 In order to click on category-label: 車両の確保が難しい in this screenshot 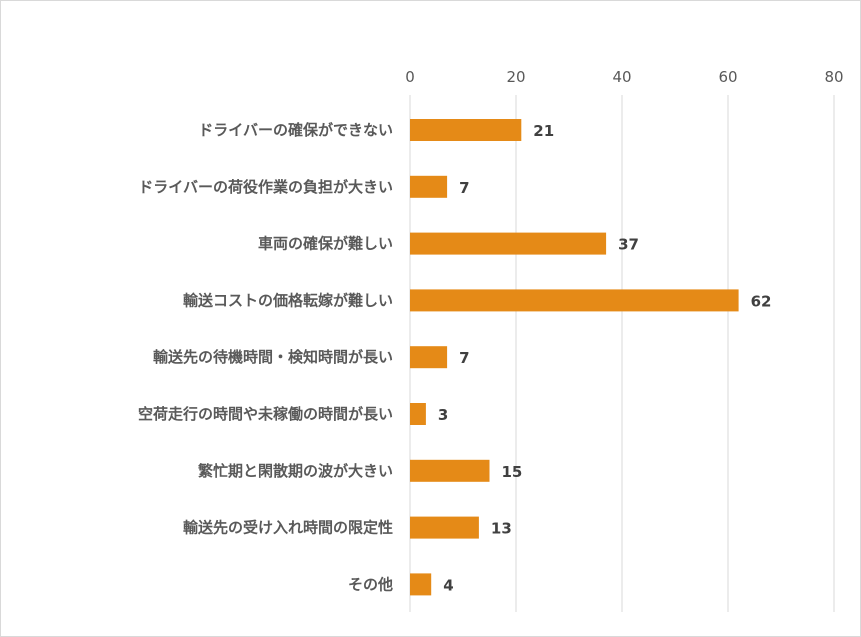, I will do `click(325, 244)`.